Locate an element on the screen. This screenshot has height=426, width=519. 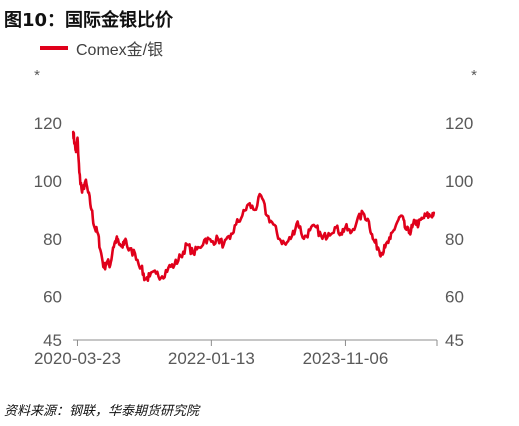
y-tick-label-left: 45 is located at coordinates (52, 340).